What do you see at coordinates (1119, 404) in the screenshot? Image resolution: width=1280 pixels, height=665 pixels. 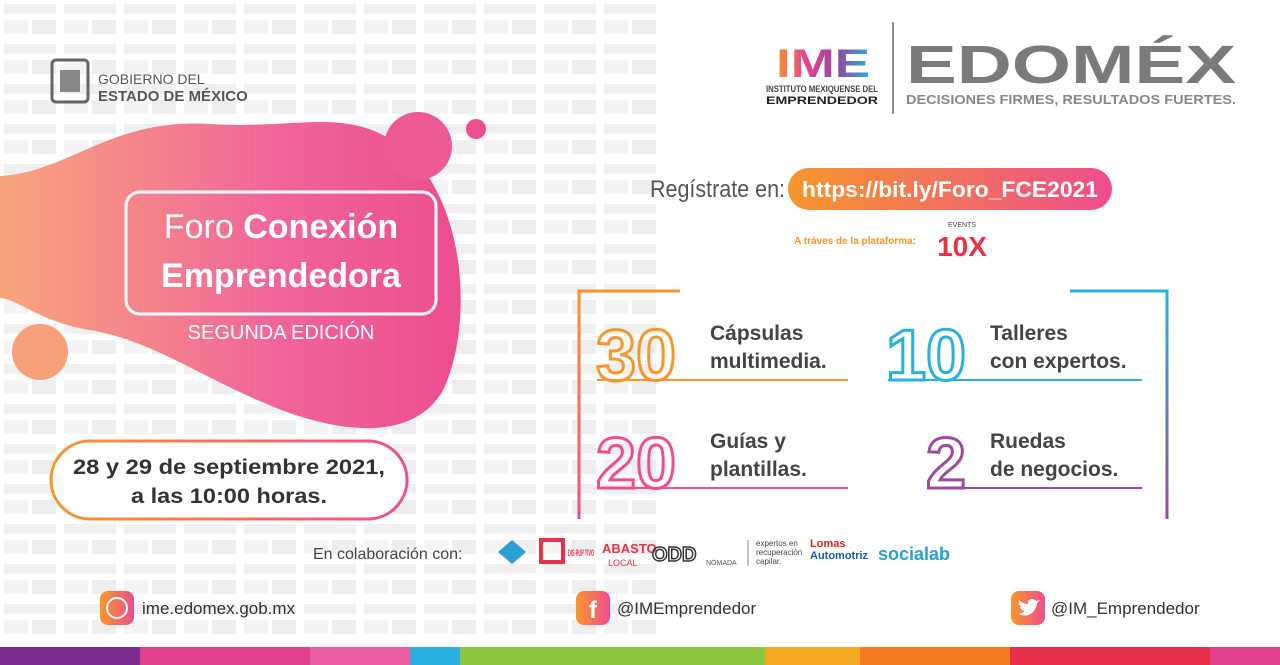 I see `frame-right` at bounding box center [1119, 404].